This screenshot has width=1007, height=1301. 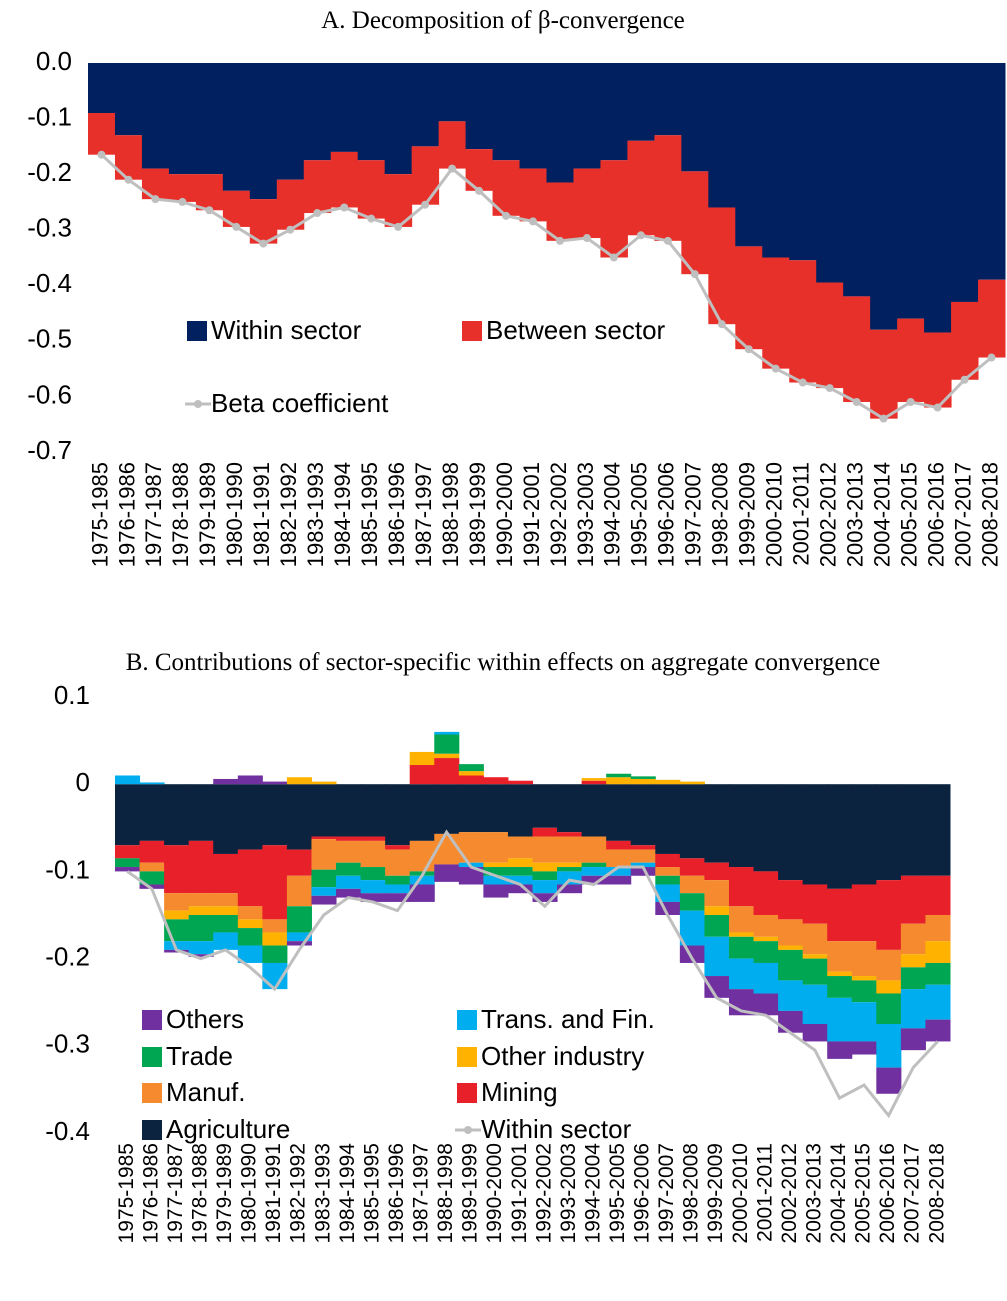 I want to click on y-tick-label: -0.4, so click(x=49, y=283).